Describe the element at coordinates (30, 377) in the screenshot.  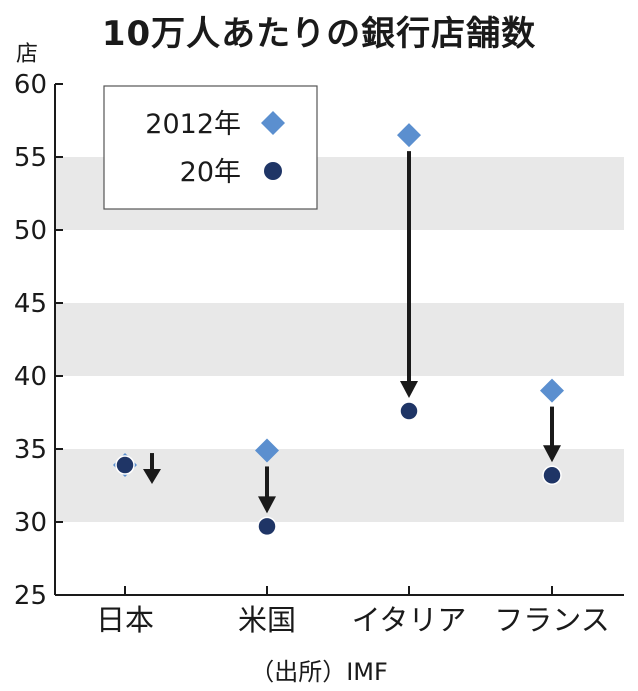
I see `y-tick-label: 40` at that location.